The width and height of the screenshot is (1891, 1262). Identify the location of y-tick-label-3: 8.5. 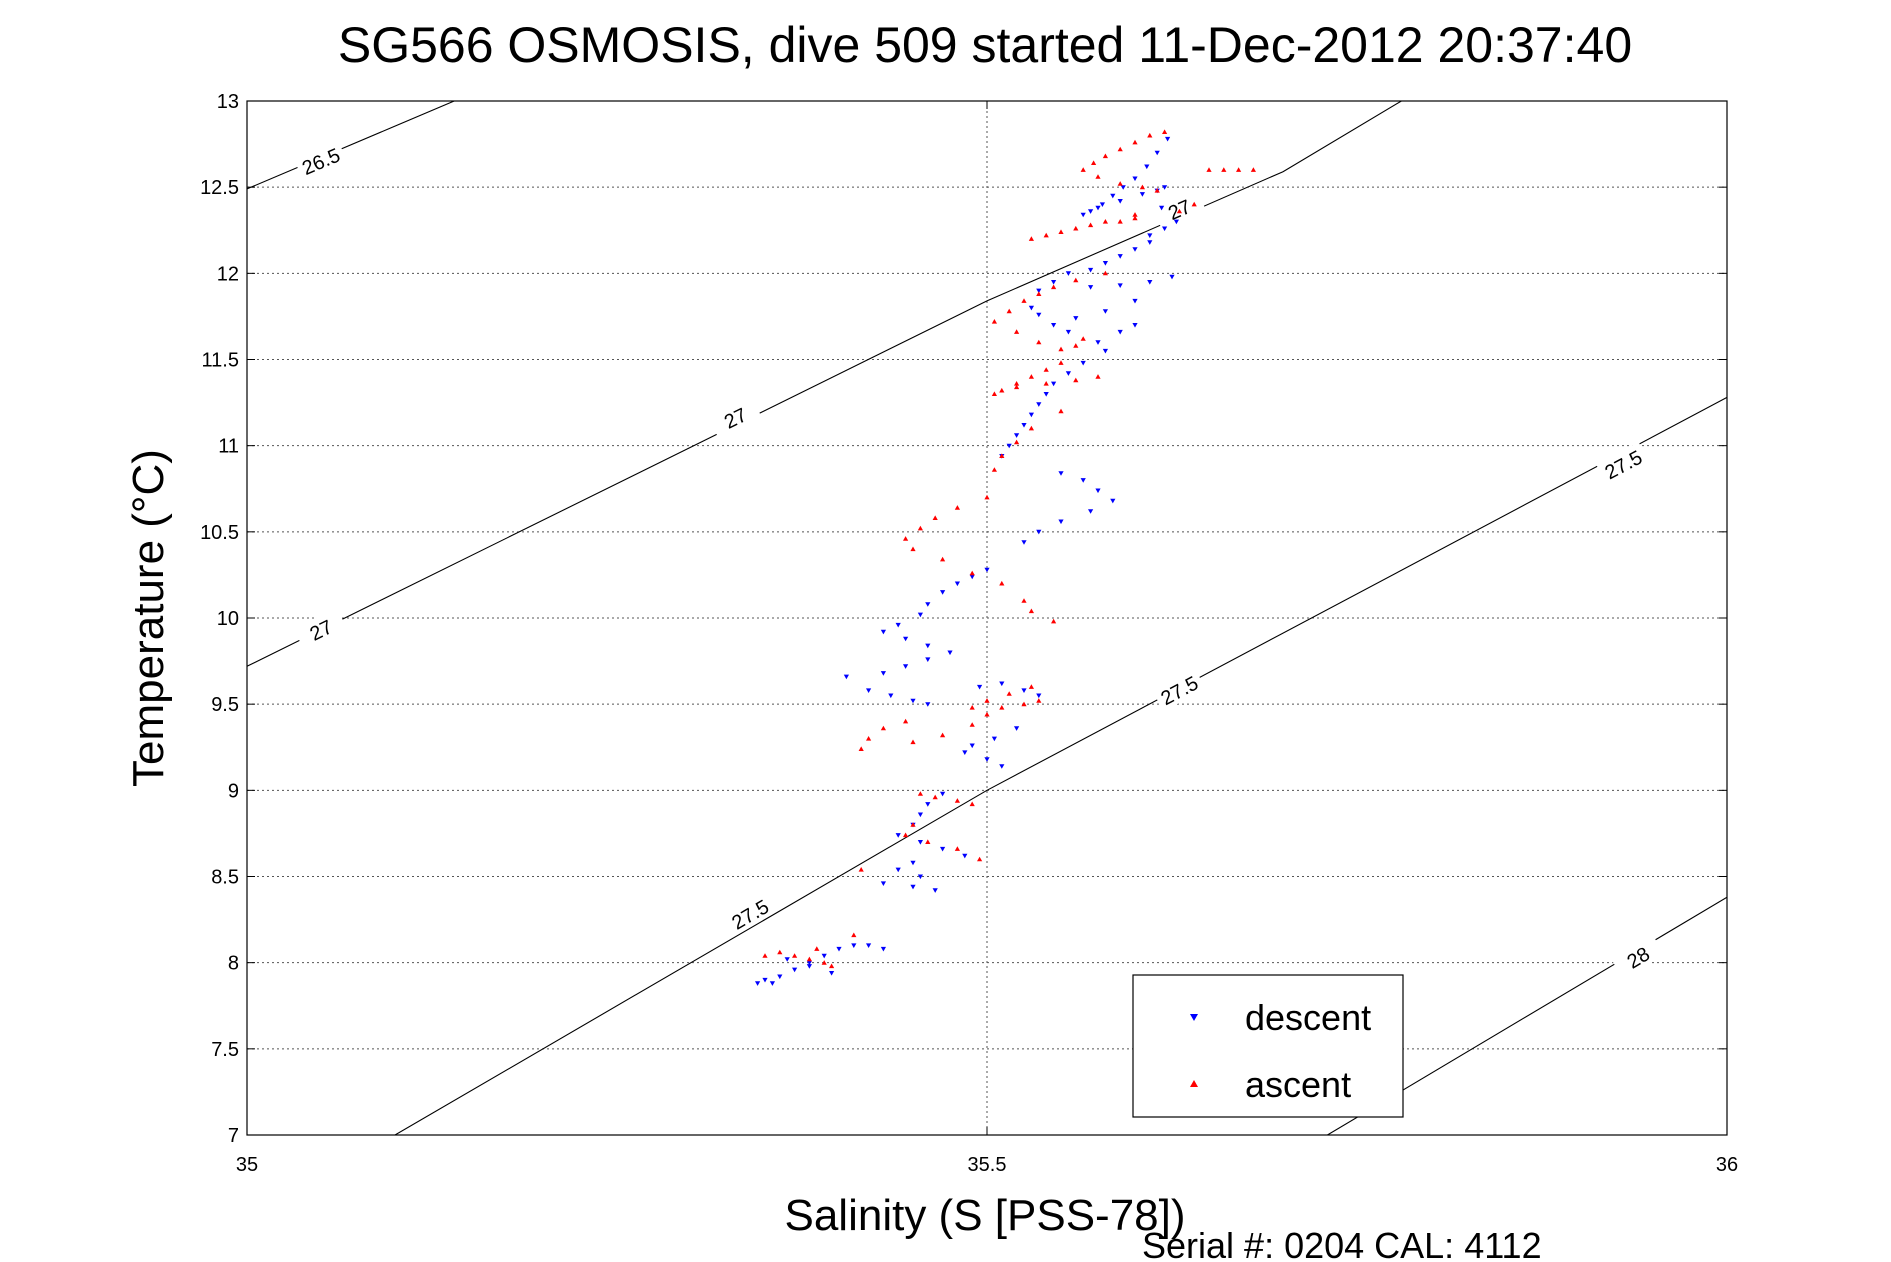
(225, 878).